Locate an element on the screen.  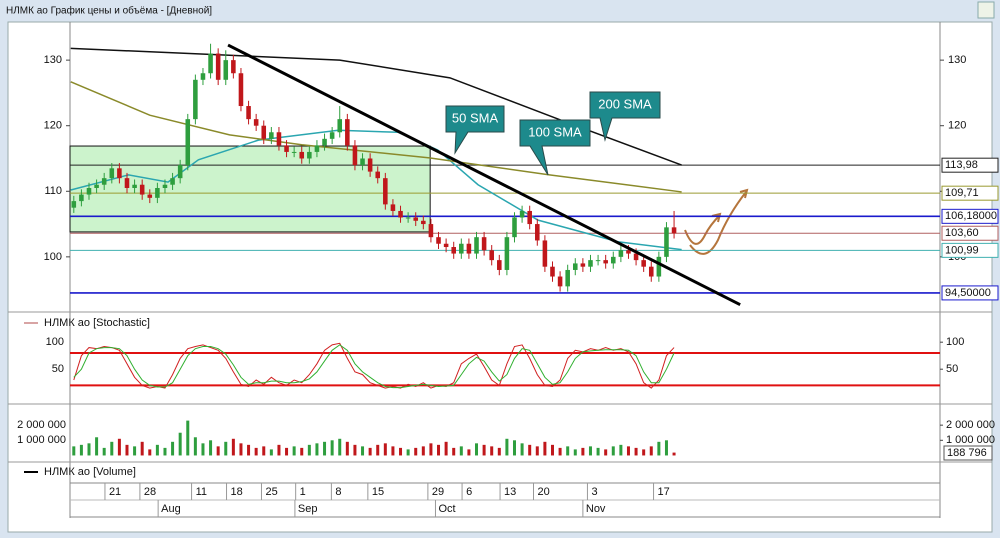
level-label: 113,98 is located at coordinates (961, 165).